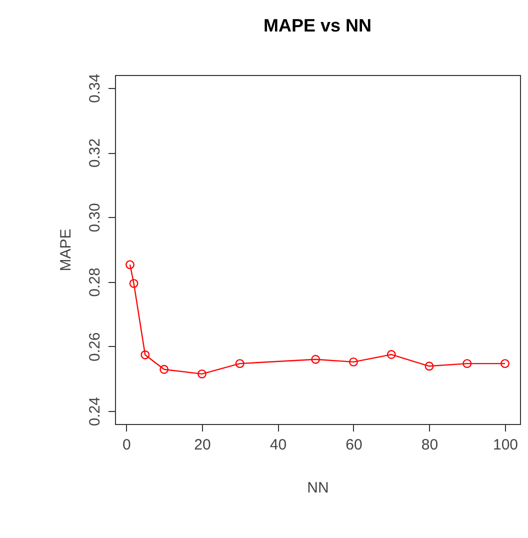 This screenshot has height=538, width=528. Describe the element at coordinates (429, 445) in the screenshot. I see `x-tick-label: 80` at that location.